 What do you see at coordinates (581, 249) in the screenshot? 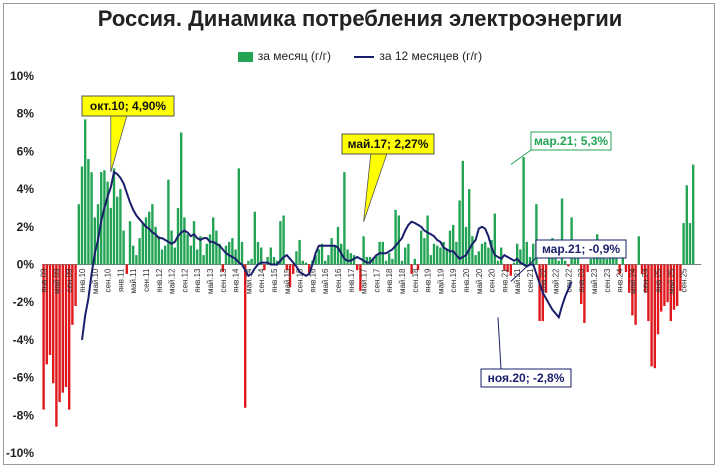
I see `callout-label: мар.21; -0,9%` at bounding box center [581, 249].